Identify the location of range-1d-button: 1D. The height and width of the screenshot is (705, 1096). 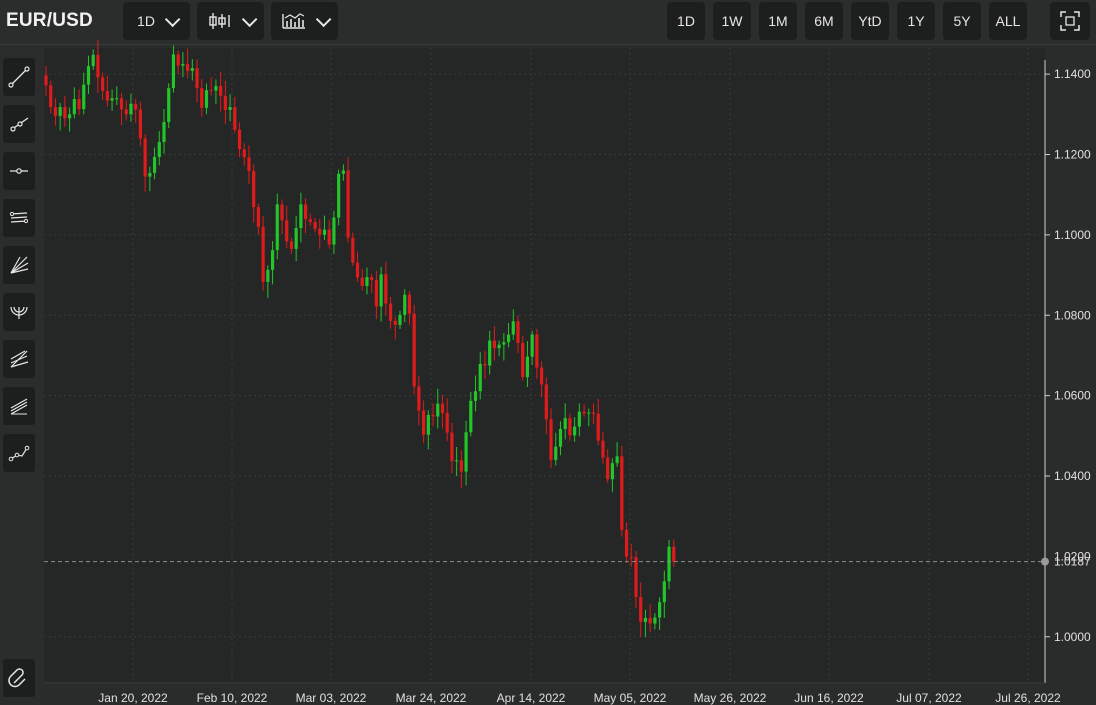
(686, 21).